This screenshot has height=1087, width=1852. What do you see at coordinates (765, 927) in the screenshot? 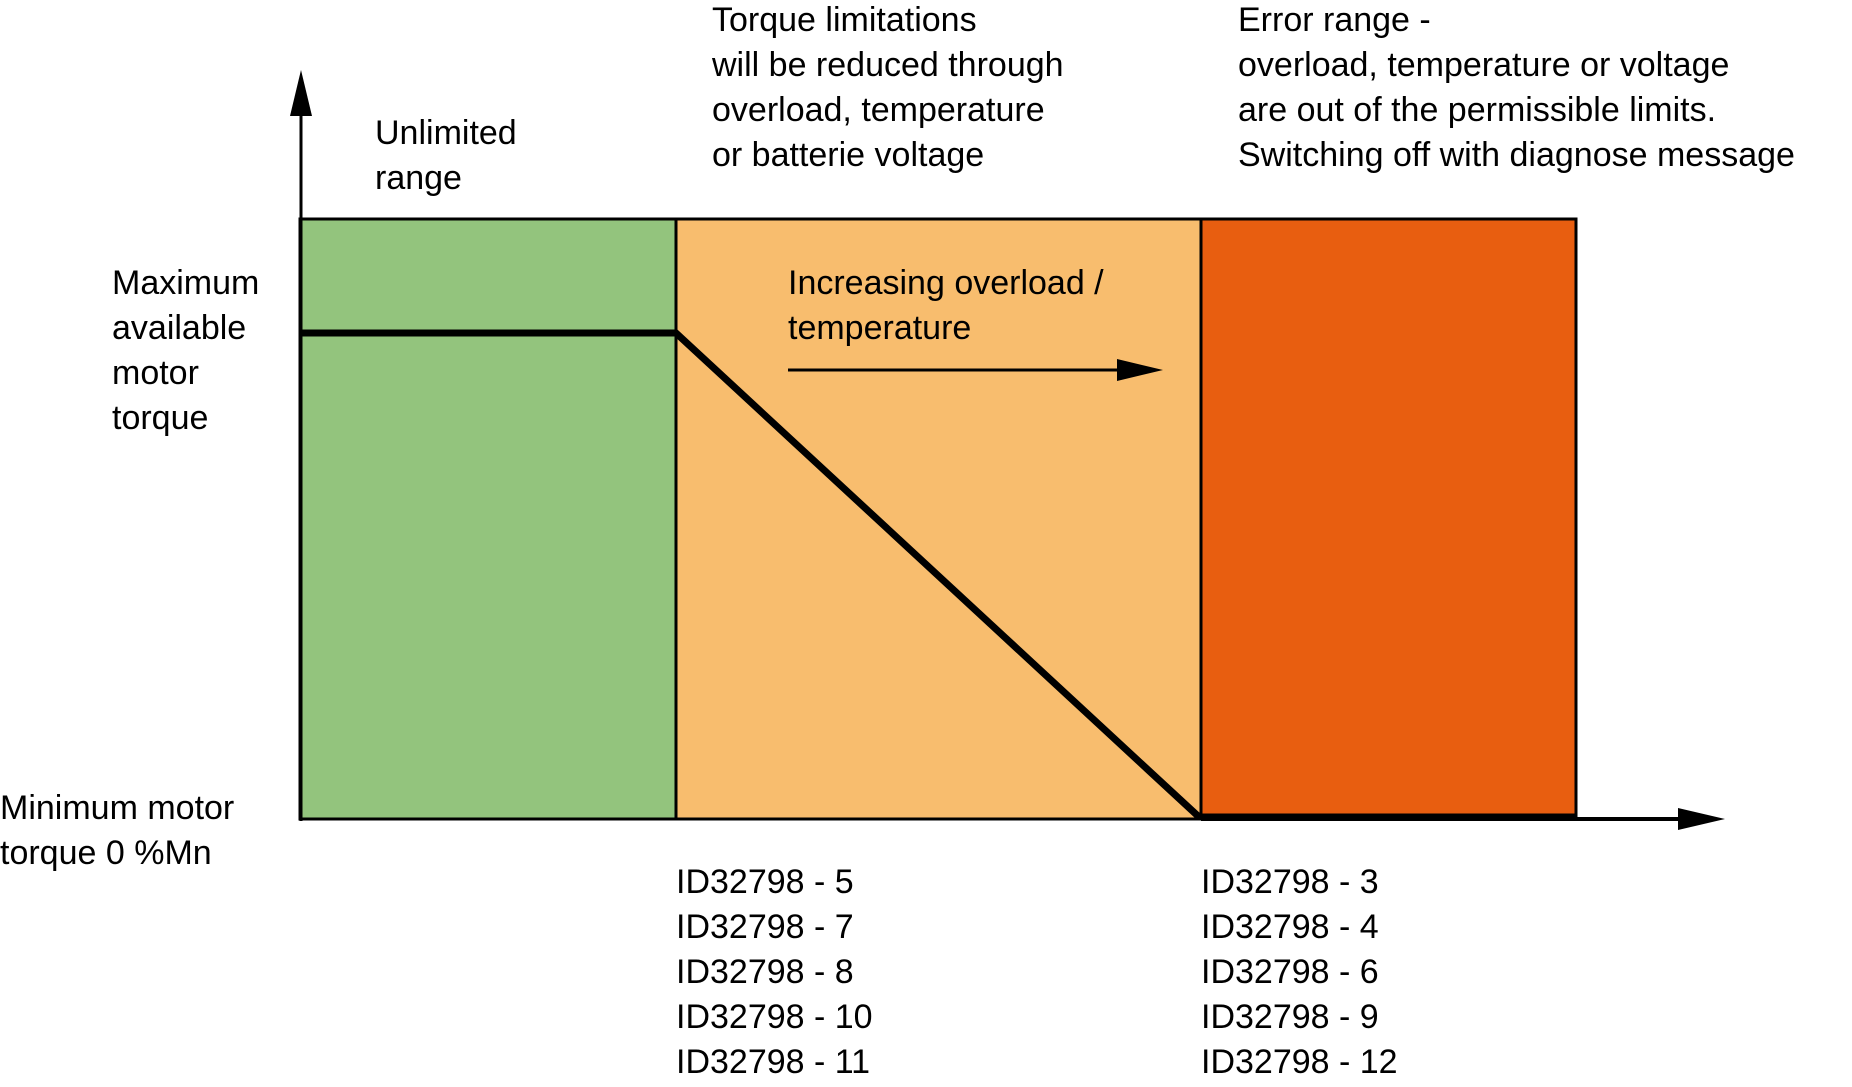
I see `diagnostic-code: ID32798 - 7` at bounding box center [765, 927].